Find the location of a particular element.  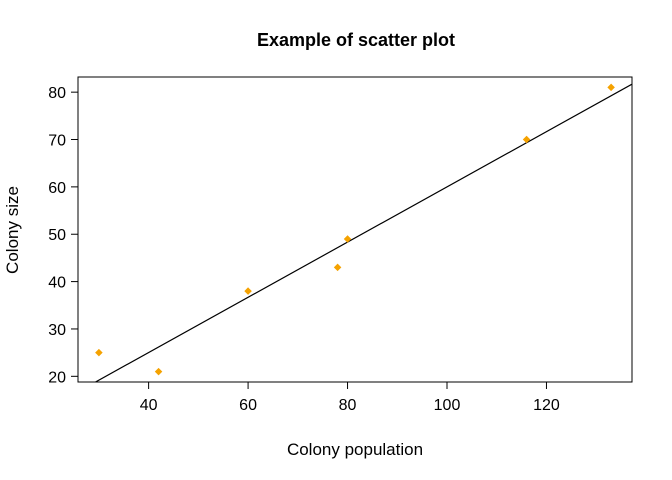

x-tick-label: 40 is located at coordinates (149, 405).